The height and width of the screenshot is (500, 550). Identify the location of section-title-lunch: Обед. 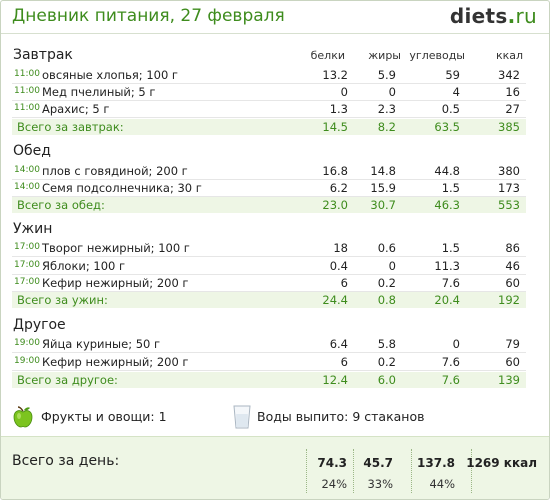
(32, 151).